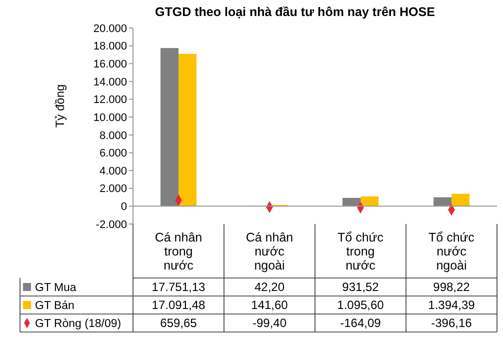 This screenshot has height=340, width=503. What do you see at coordinates (361, 251) in the screenshot?
I see `x-tick-label: Tổ chức trong nước` at bounding box center [361, 251].